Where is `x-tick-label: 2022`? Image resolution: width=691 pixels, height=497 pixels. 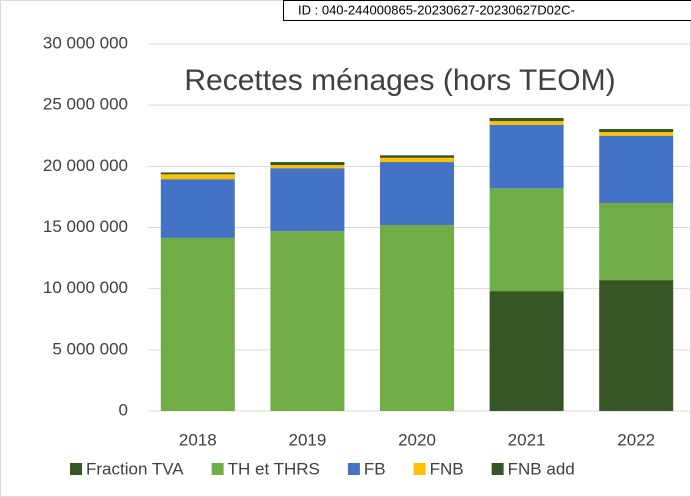
x-tick-label: 2022 is located at coordinates (636, 439).